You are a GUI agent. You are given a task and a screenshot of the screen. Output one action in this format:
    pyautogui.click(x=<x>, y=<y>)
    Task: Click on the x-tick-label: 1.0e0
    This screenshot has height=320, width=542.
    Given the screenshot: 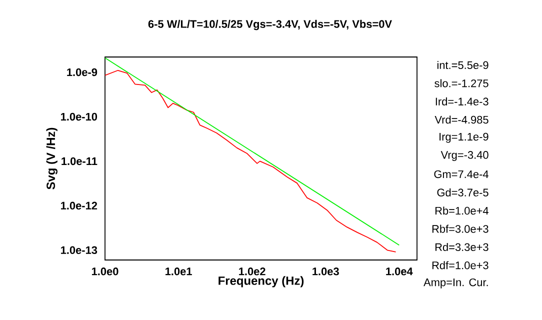 What is the action you would take?
    pyautogui.click(x=105, y=272)
    